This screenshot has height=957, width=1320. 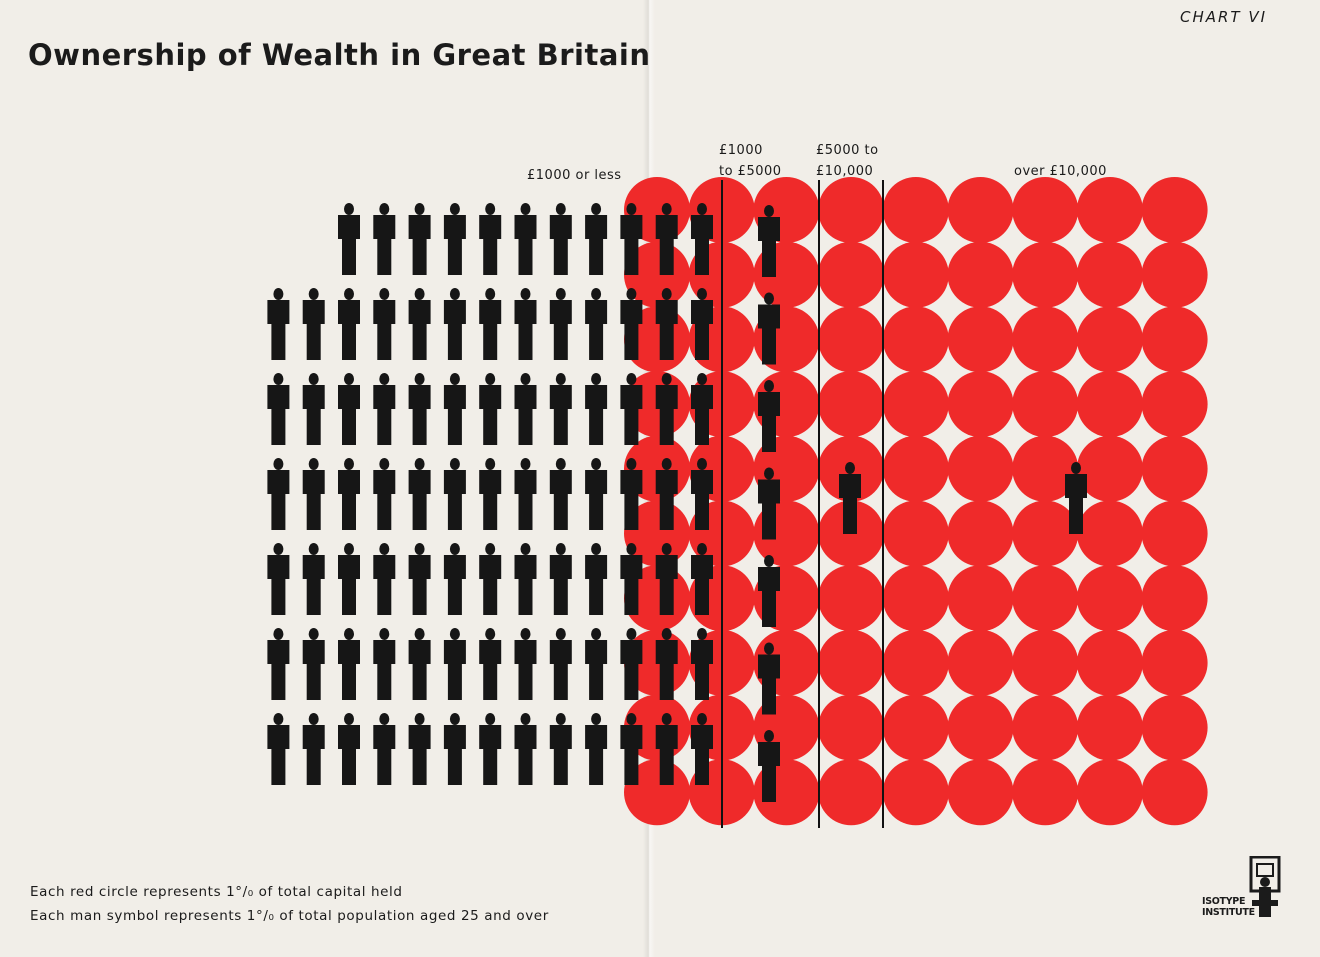 I want to click on isotype-logo: ISOTYPE INSTITUTE, so click(x=1242, y=890).